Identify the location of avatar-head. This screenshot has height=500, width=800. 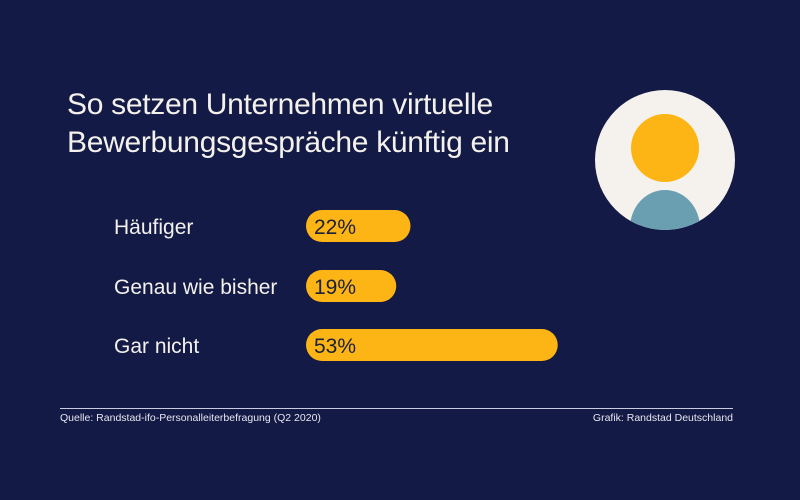
(665, 148).